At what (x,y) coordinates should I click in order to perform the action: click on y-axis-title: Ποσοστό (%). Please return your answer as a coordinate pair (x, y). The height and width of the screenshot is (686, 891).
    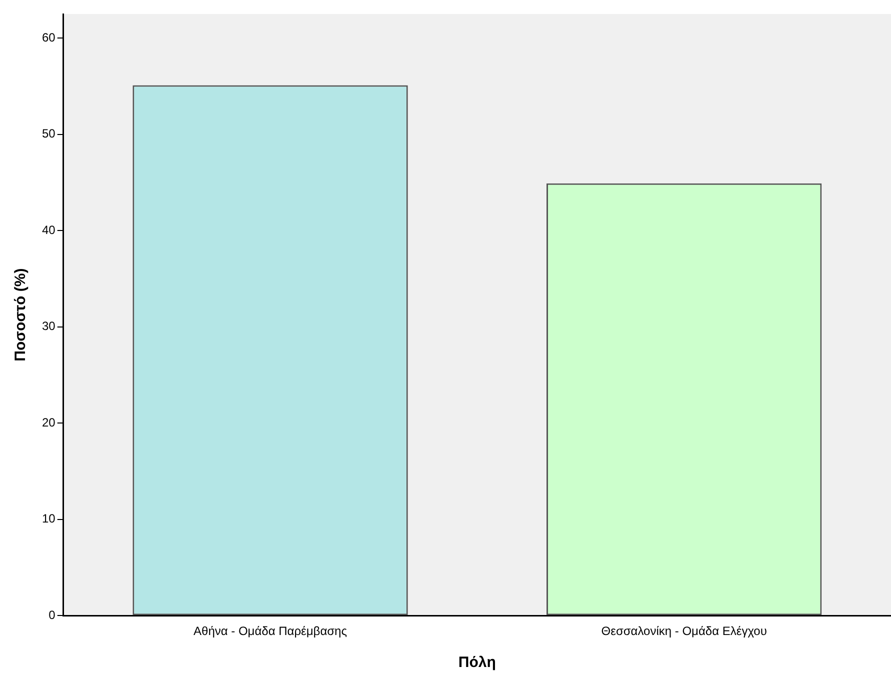
    Looking at the image, I should click on (21, 315).